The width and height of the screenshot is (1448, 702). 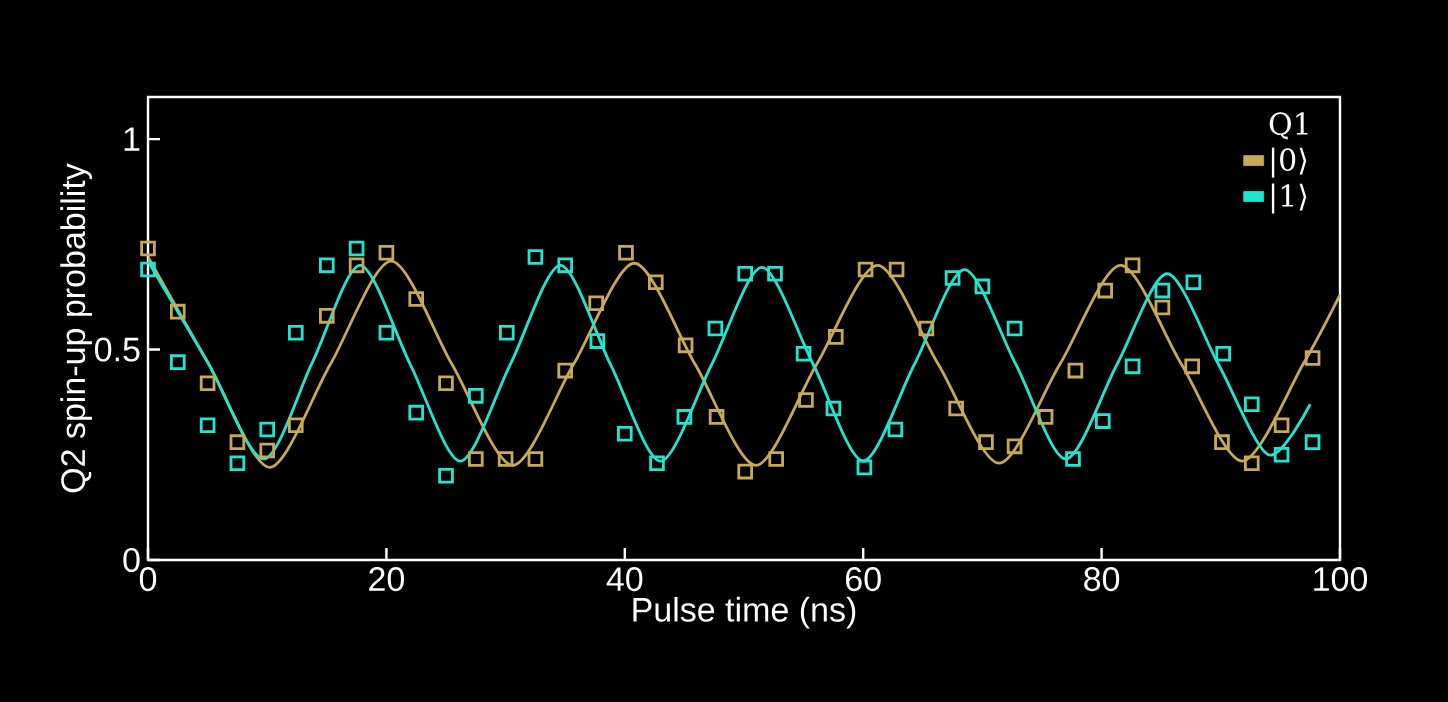 I want to click on legend-label: |0⟩, so click(x=1289, y=162).